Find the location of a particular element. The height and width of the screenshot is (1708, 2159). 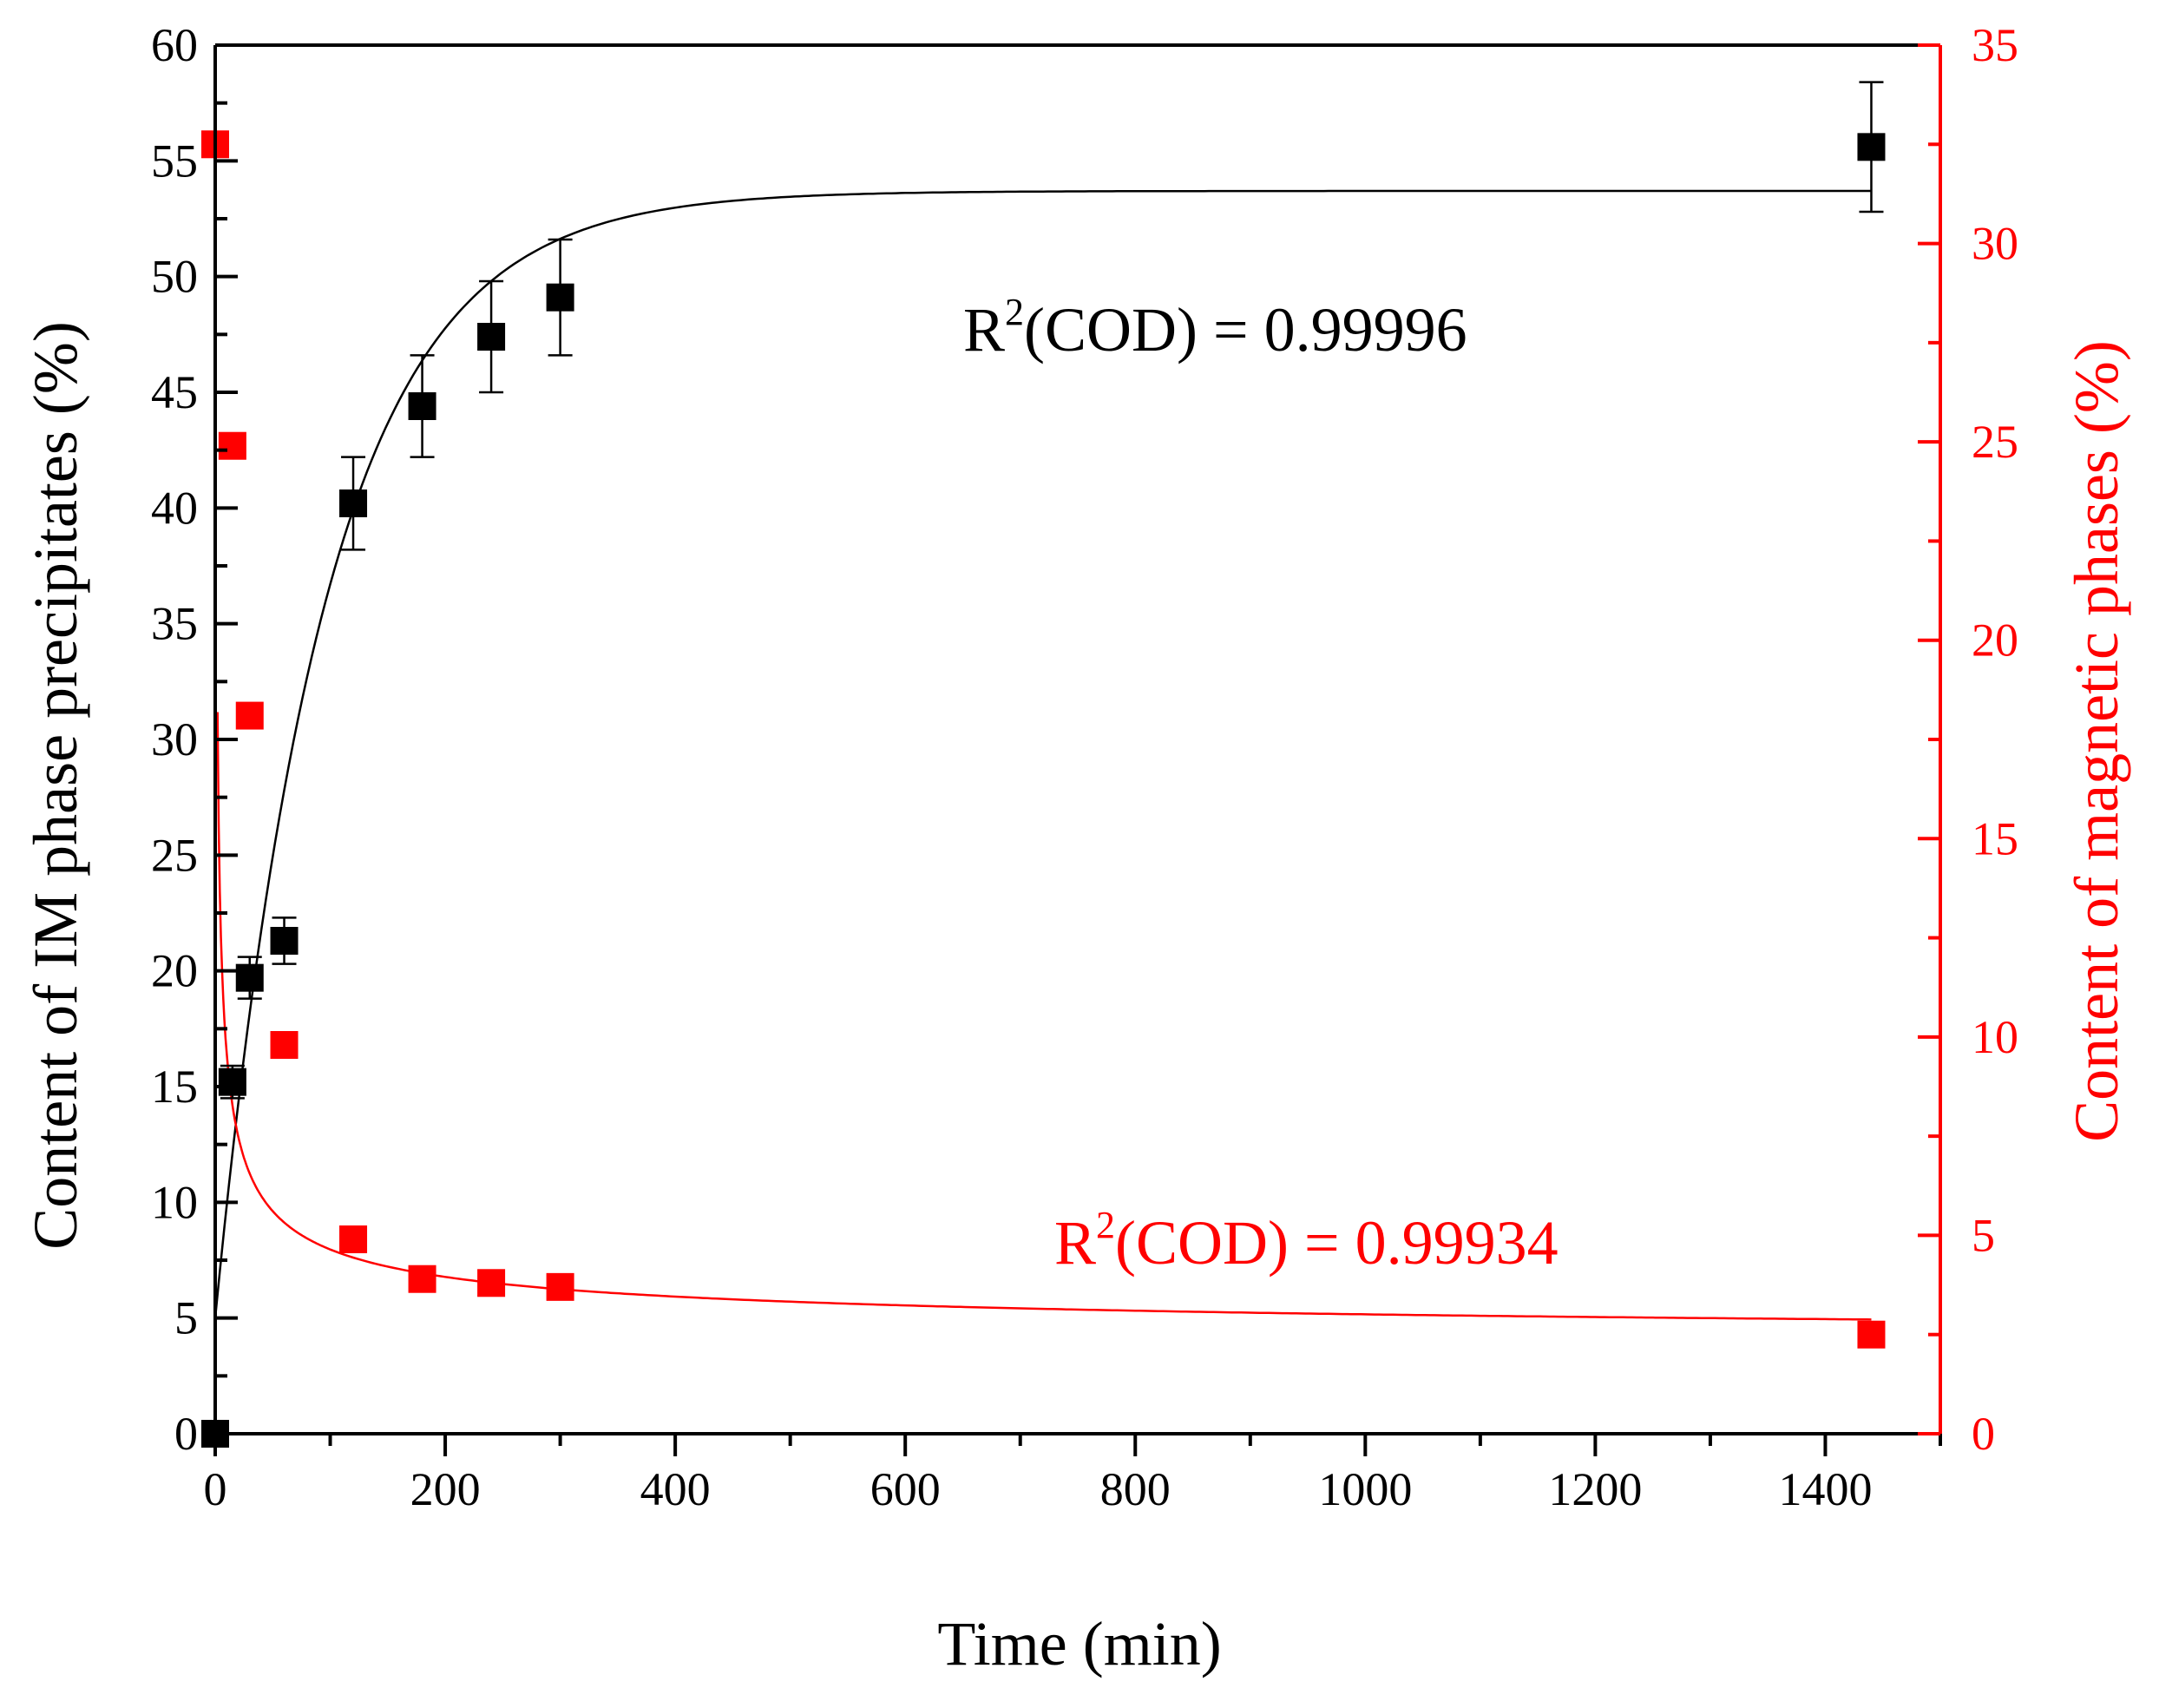

x-tick-label: 0 is located at coordinates (216, 1489).